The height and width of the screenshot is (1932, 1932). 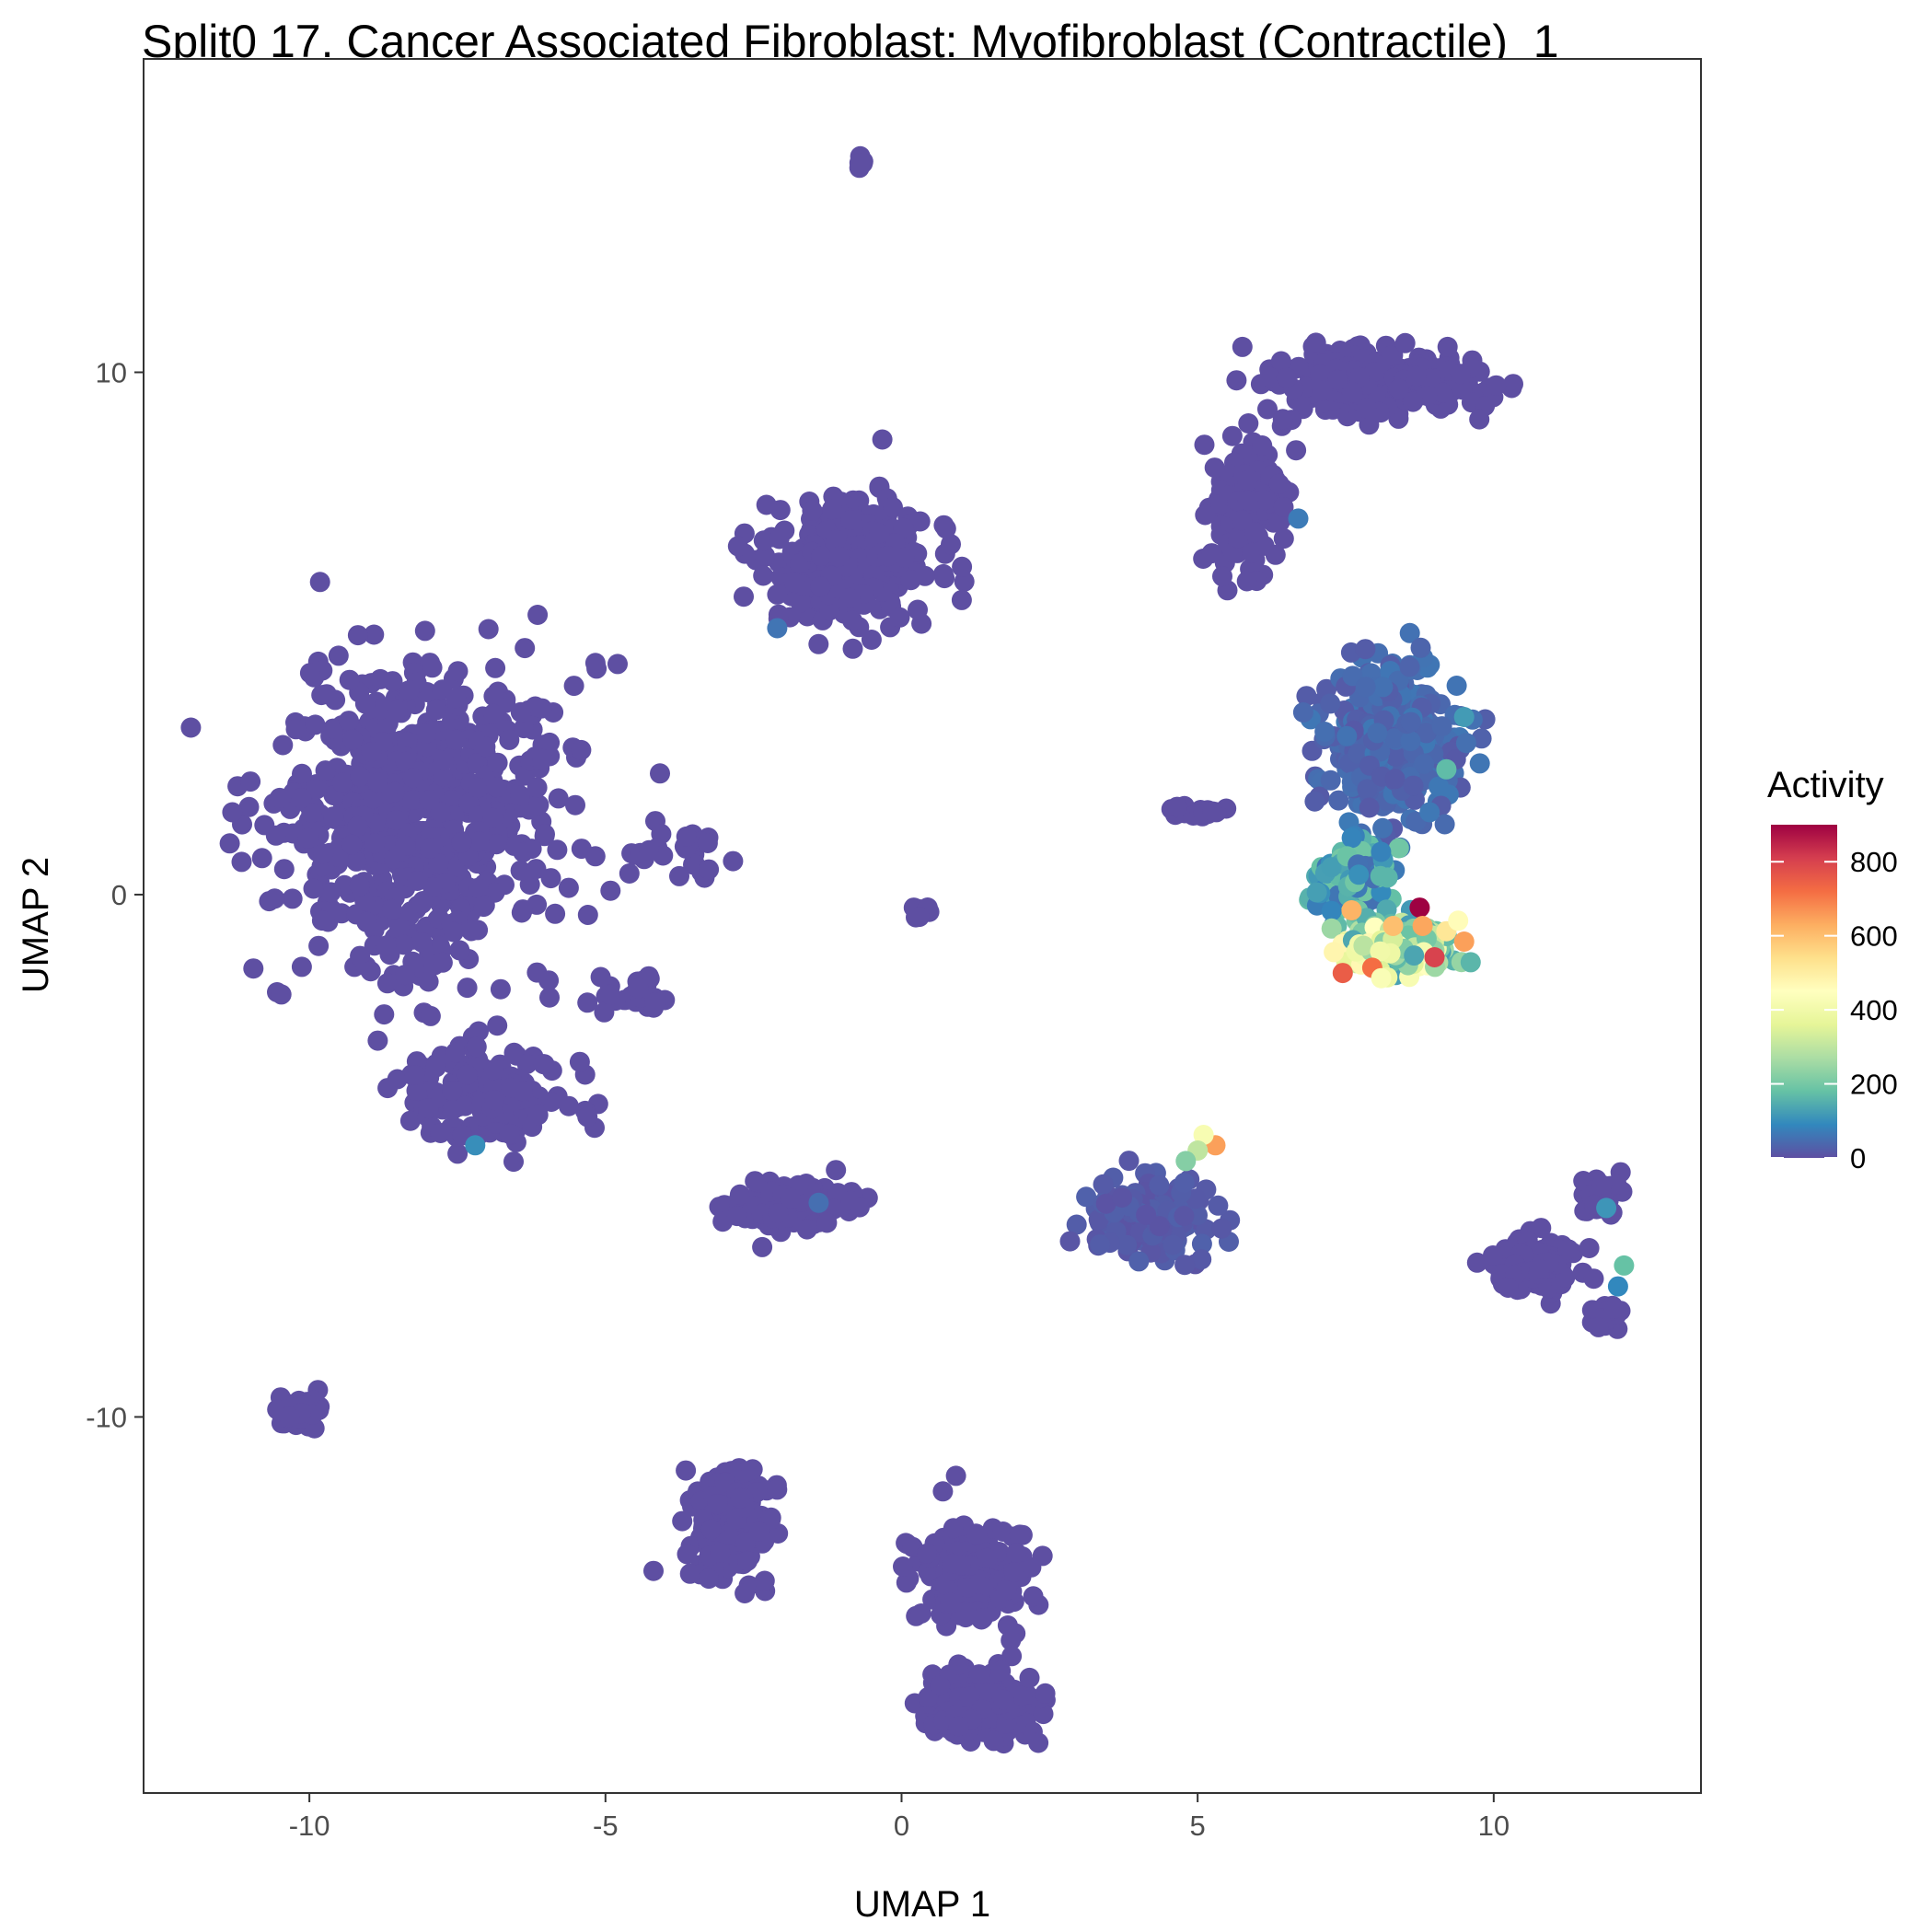 What do you see at coordinates (922, 1905) in the screenshot?
I see `x-axis-title: UMAP 1` at bounding box center [922, 1905].